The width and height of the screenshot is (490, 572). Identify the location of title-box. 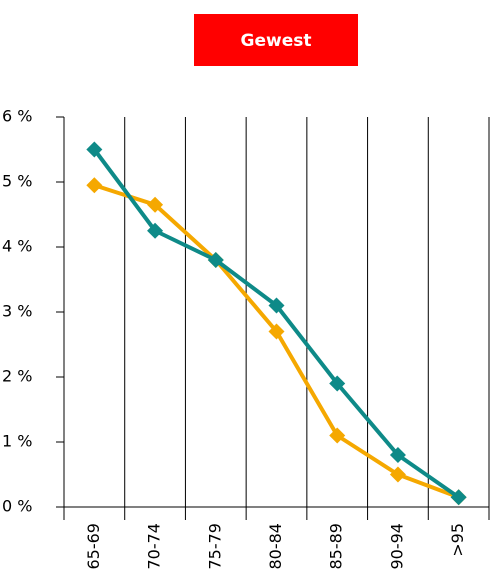
(276, 40).